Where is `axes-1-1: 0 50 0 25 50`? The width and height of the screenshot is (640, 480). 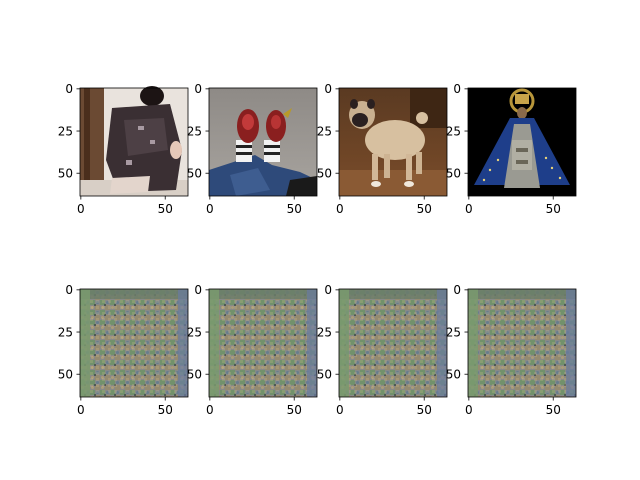 axes-1-1: 0 50 0 25 50 is located at coordinates (252, 350).